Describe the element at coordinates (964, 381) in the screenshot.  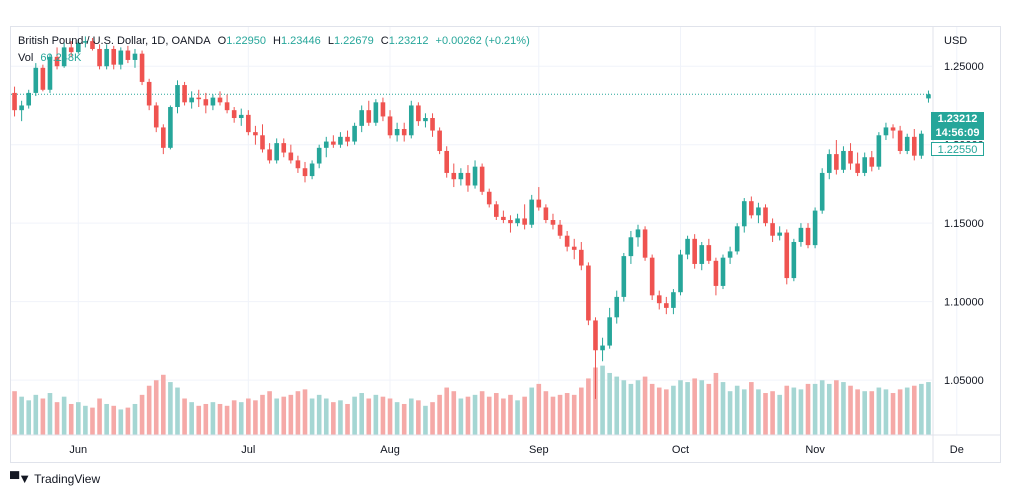
I see `y-tick-label: 1.05000` at that location.